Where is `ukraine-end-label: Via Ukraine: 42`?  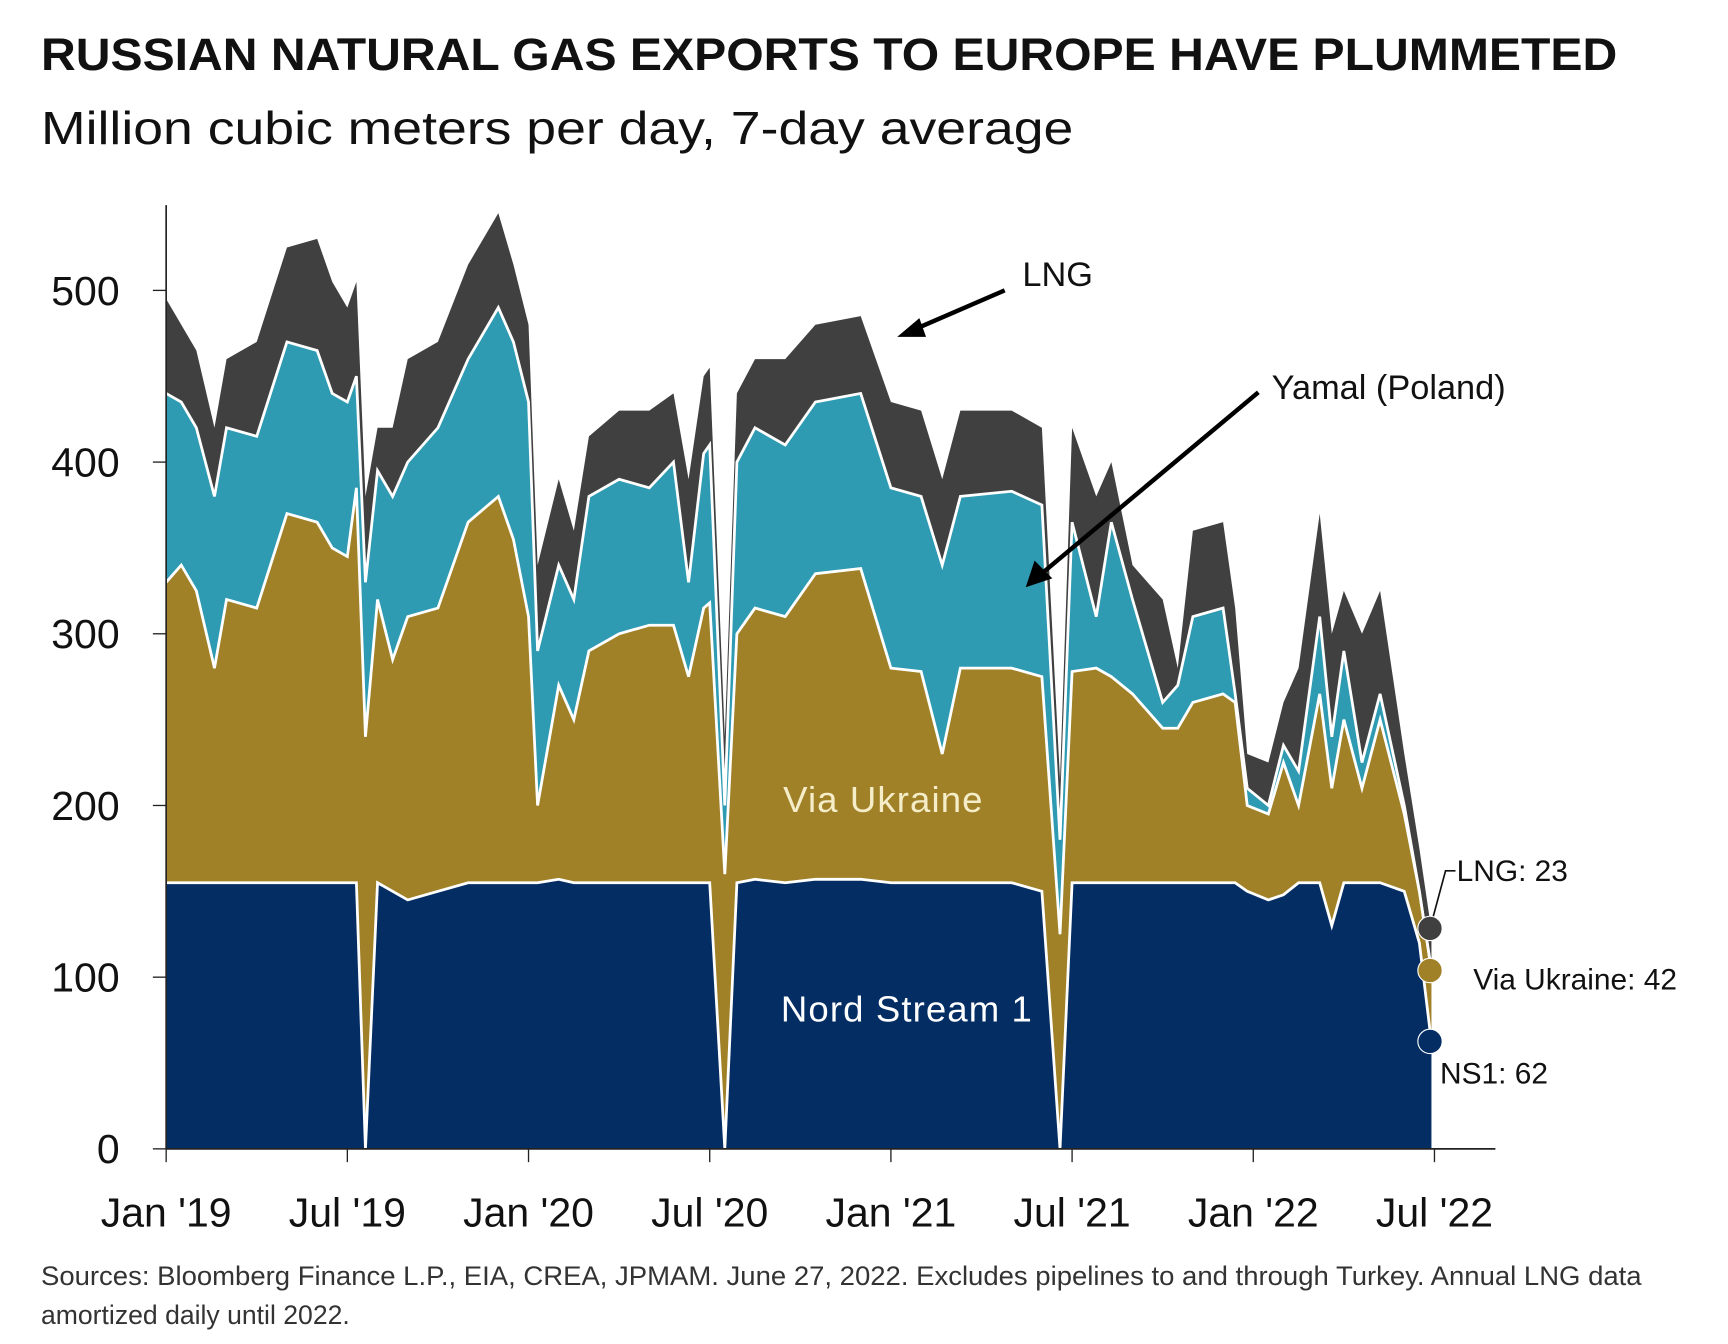
ukraine-end-label: Via Ukraine: 42 is located at coordinates (1575, 979).